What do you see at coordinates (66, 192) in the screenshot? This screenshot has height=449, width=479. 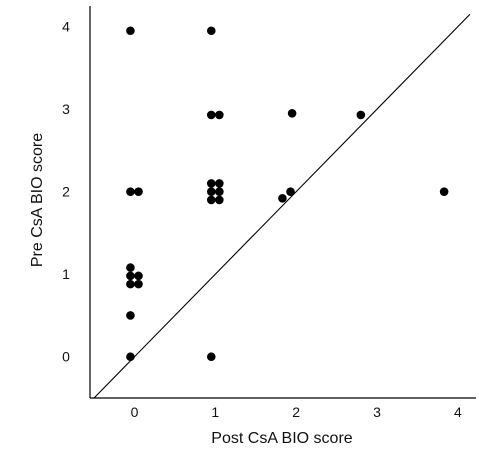 I see `y-tick-label: 2` at bounding box center [66, 192].